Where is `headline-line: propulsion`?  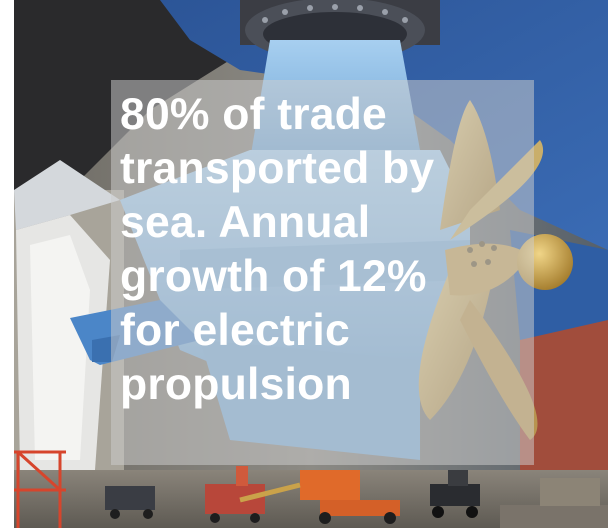
headline-line: propulsion is located at coordinates (236, 384).